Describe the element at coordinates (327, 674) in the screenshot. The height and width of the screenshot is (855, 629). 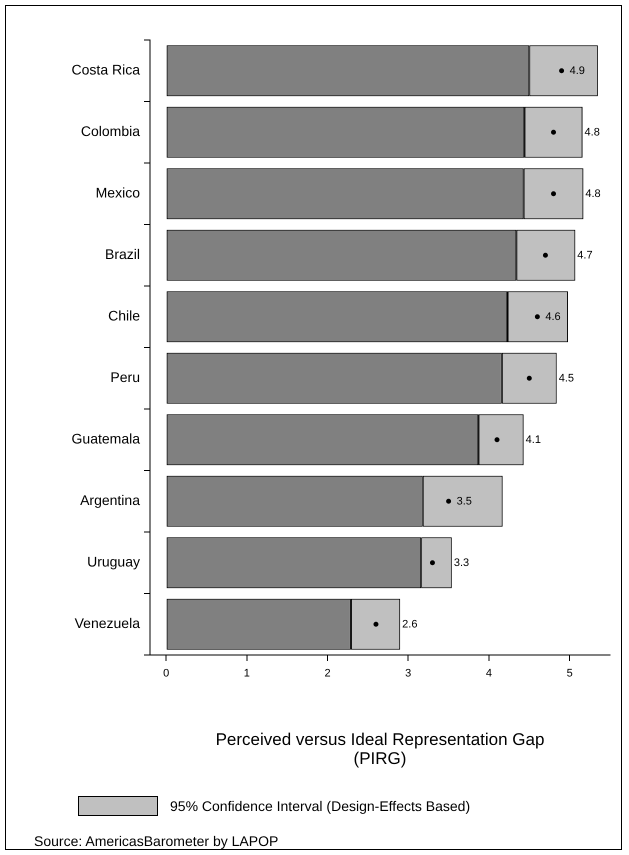
I see `x-tick-label: 2` at that location.